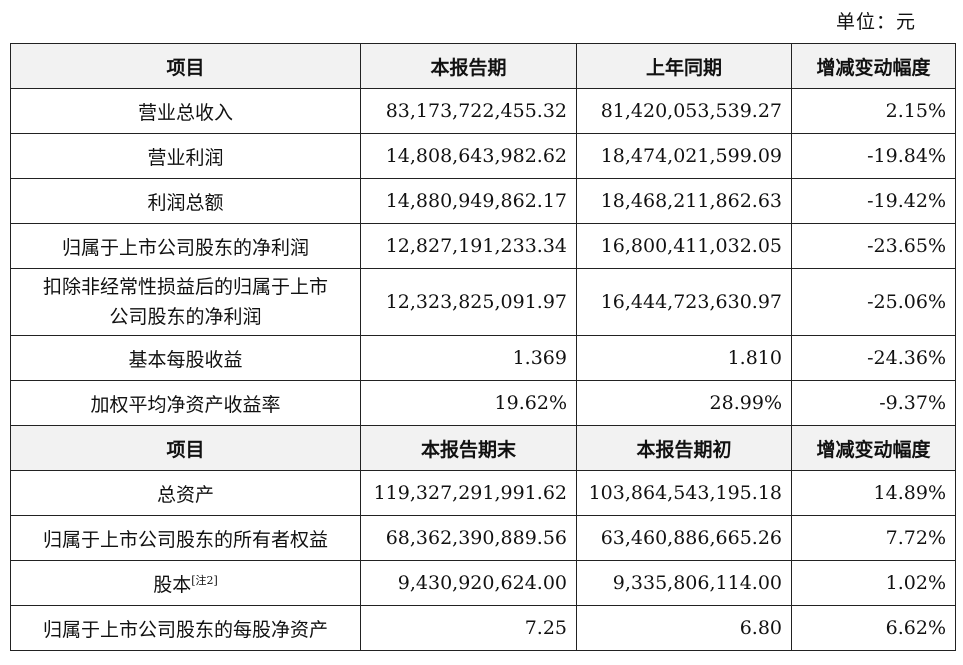  What do you see at coordinates (185, 628) in the screenshot?
I see `row-label: 归属于上市公司股东的每股净资产` at bounding box center [185, 628].